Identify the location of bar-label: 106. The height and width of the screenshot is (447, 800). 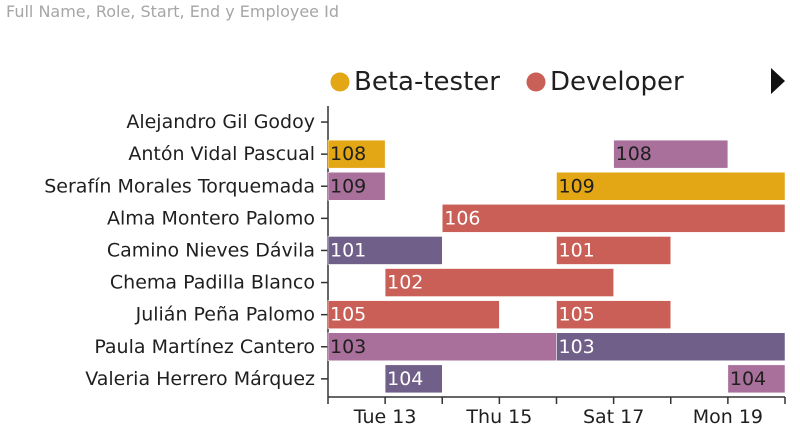
(462, 218).